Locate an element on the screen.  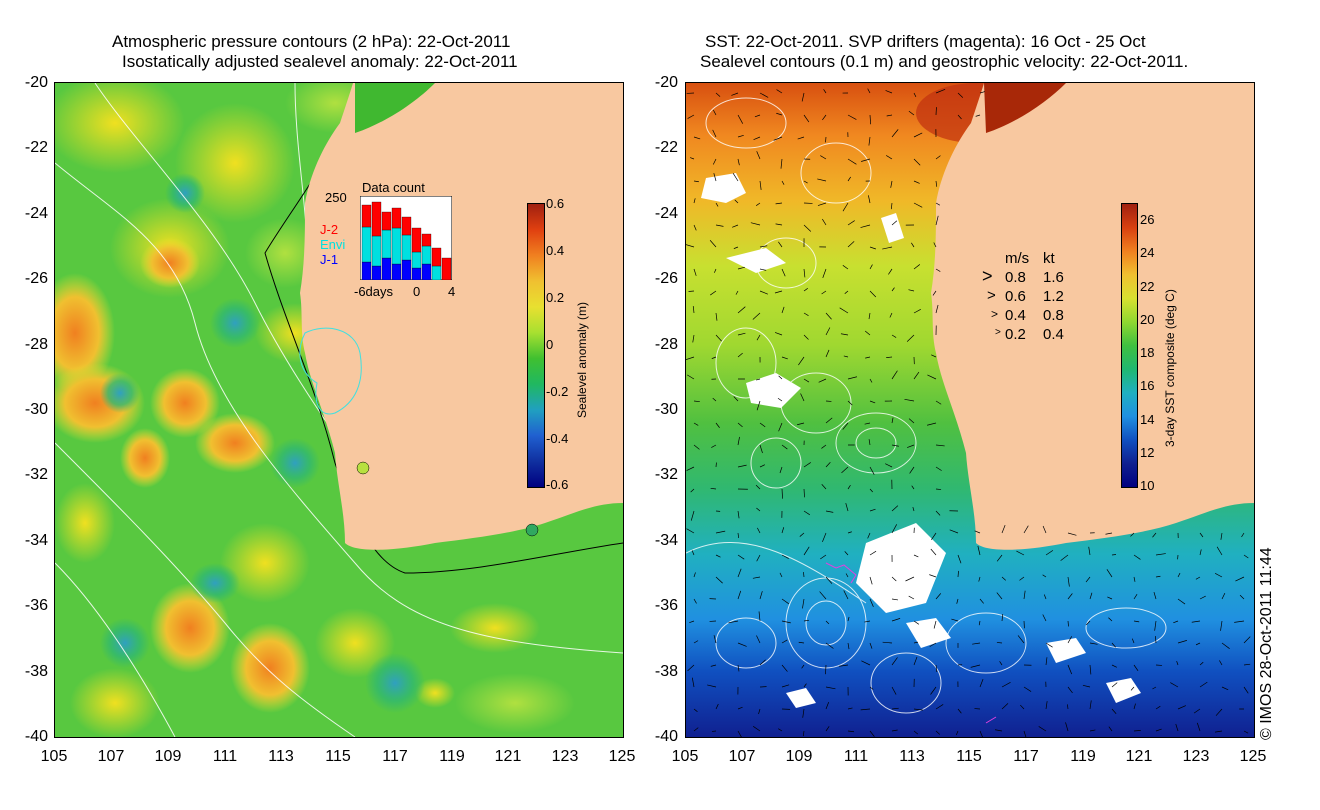
lat-tick: -36 is located at coordinates (36, 605).